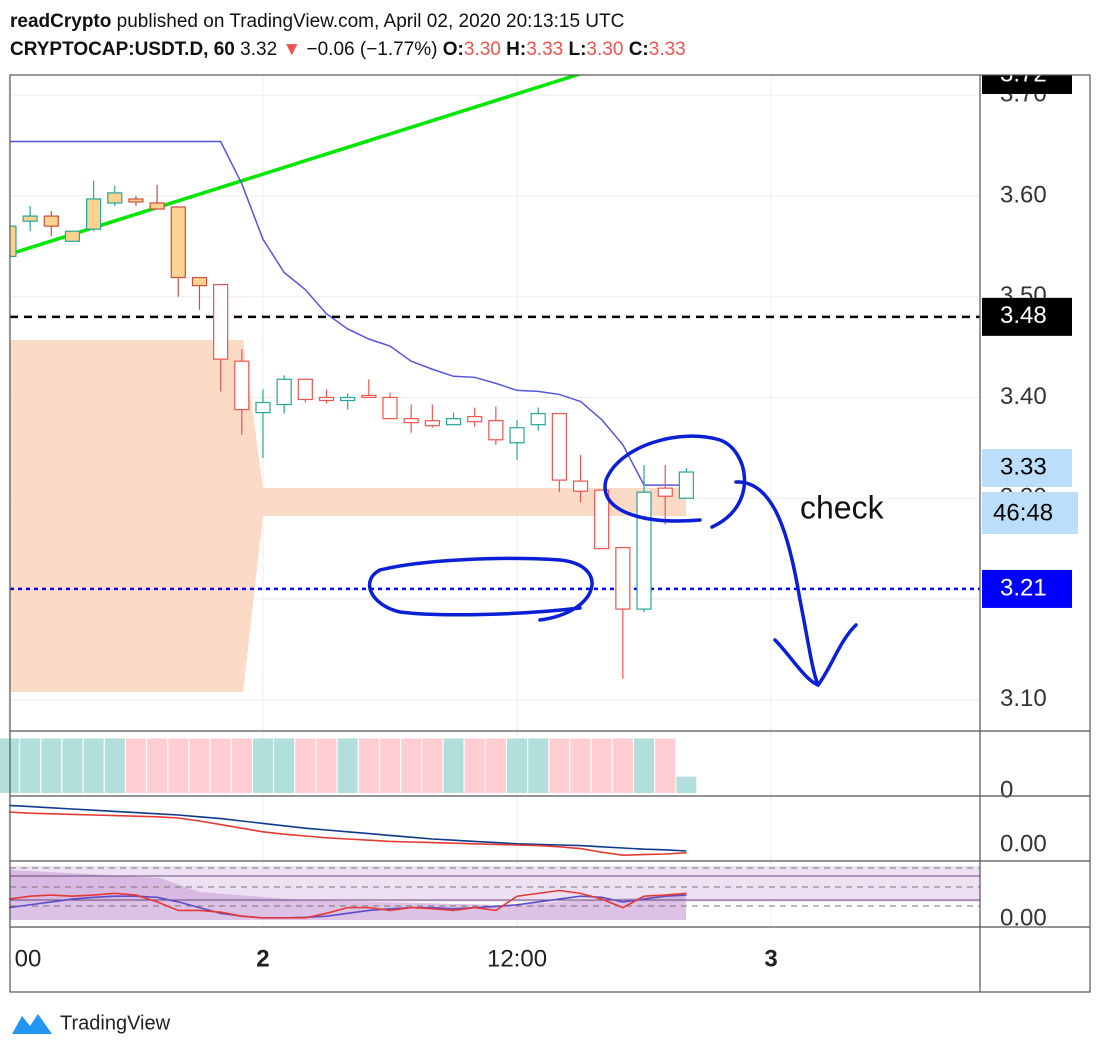 This screenshot has height=1055, width=1101. I want to click on y-tick-label: 3.10, so click(1023, 698).